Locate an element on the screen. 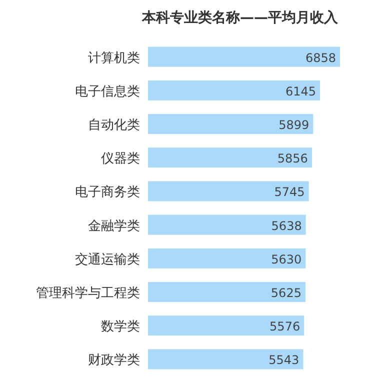  y-tick-label: 交通运输类 is located at coordinates (107, 259).